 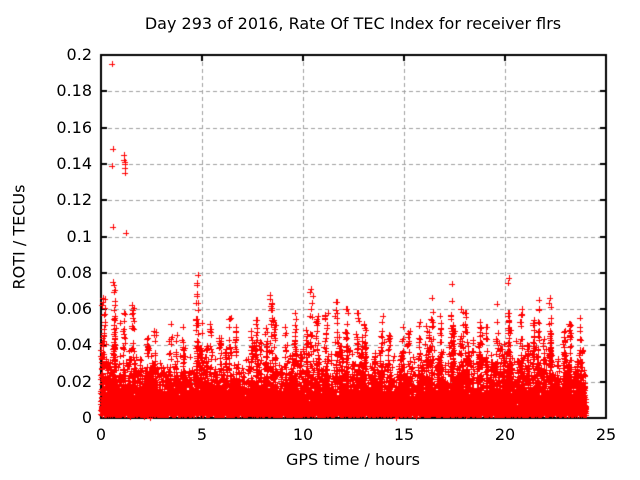 What do you see at coordinates (101, 434) in the screenshot?
I see `x-tick-label: 0` at bounding box center [101, 434].